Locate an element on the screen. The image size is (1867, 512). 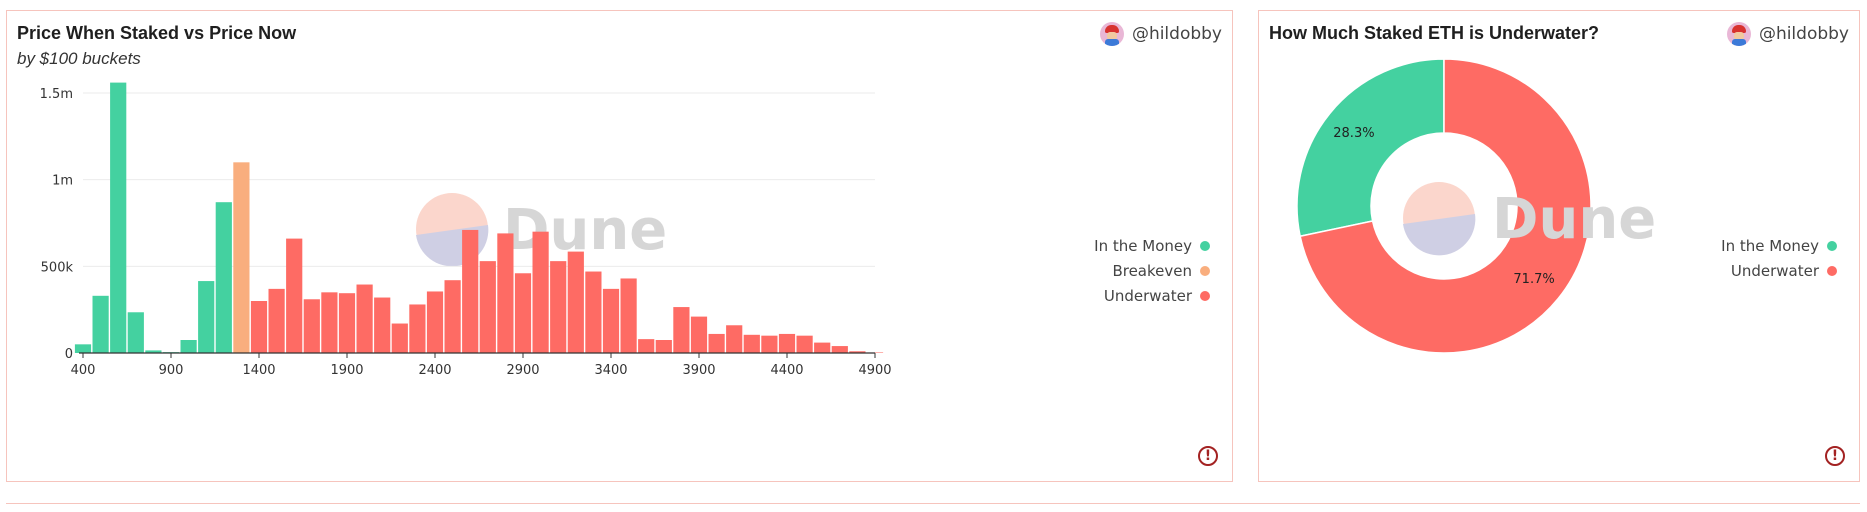
y-tick-label: 1m is located at coordinates (62, 181).